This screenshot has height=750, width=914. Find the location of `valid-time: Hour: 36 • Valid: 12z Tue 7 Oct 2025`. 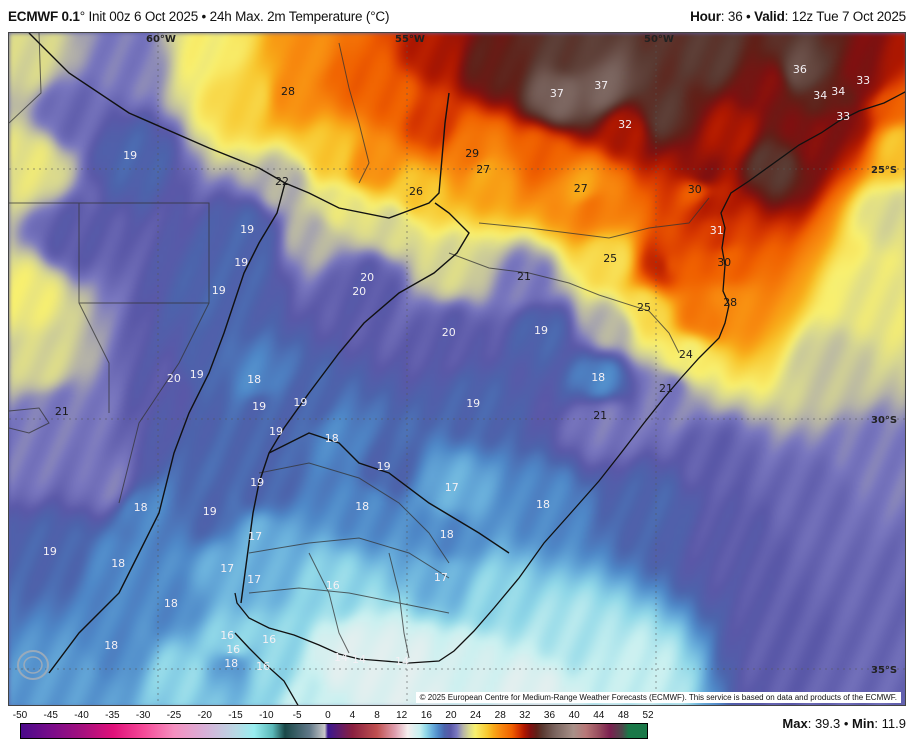

valid-time: Hour: 36 • Valid: 12z Tue 7 Oct 2025 is located at coordinates (798, 16).